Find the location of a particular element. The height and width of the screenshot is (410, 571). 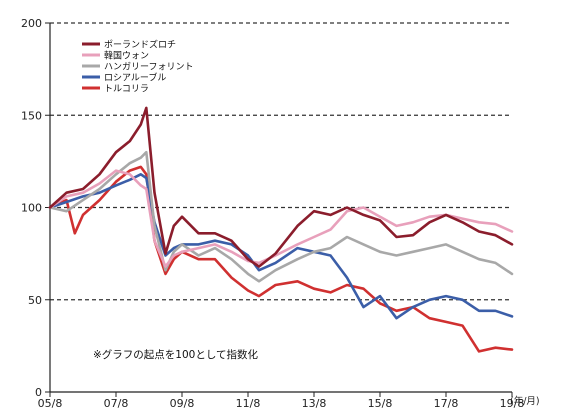

legend-label: ハンガリーフォリント is located at coordinates (148, 67).